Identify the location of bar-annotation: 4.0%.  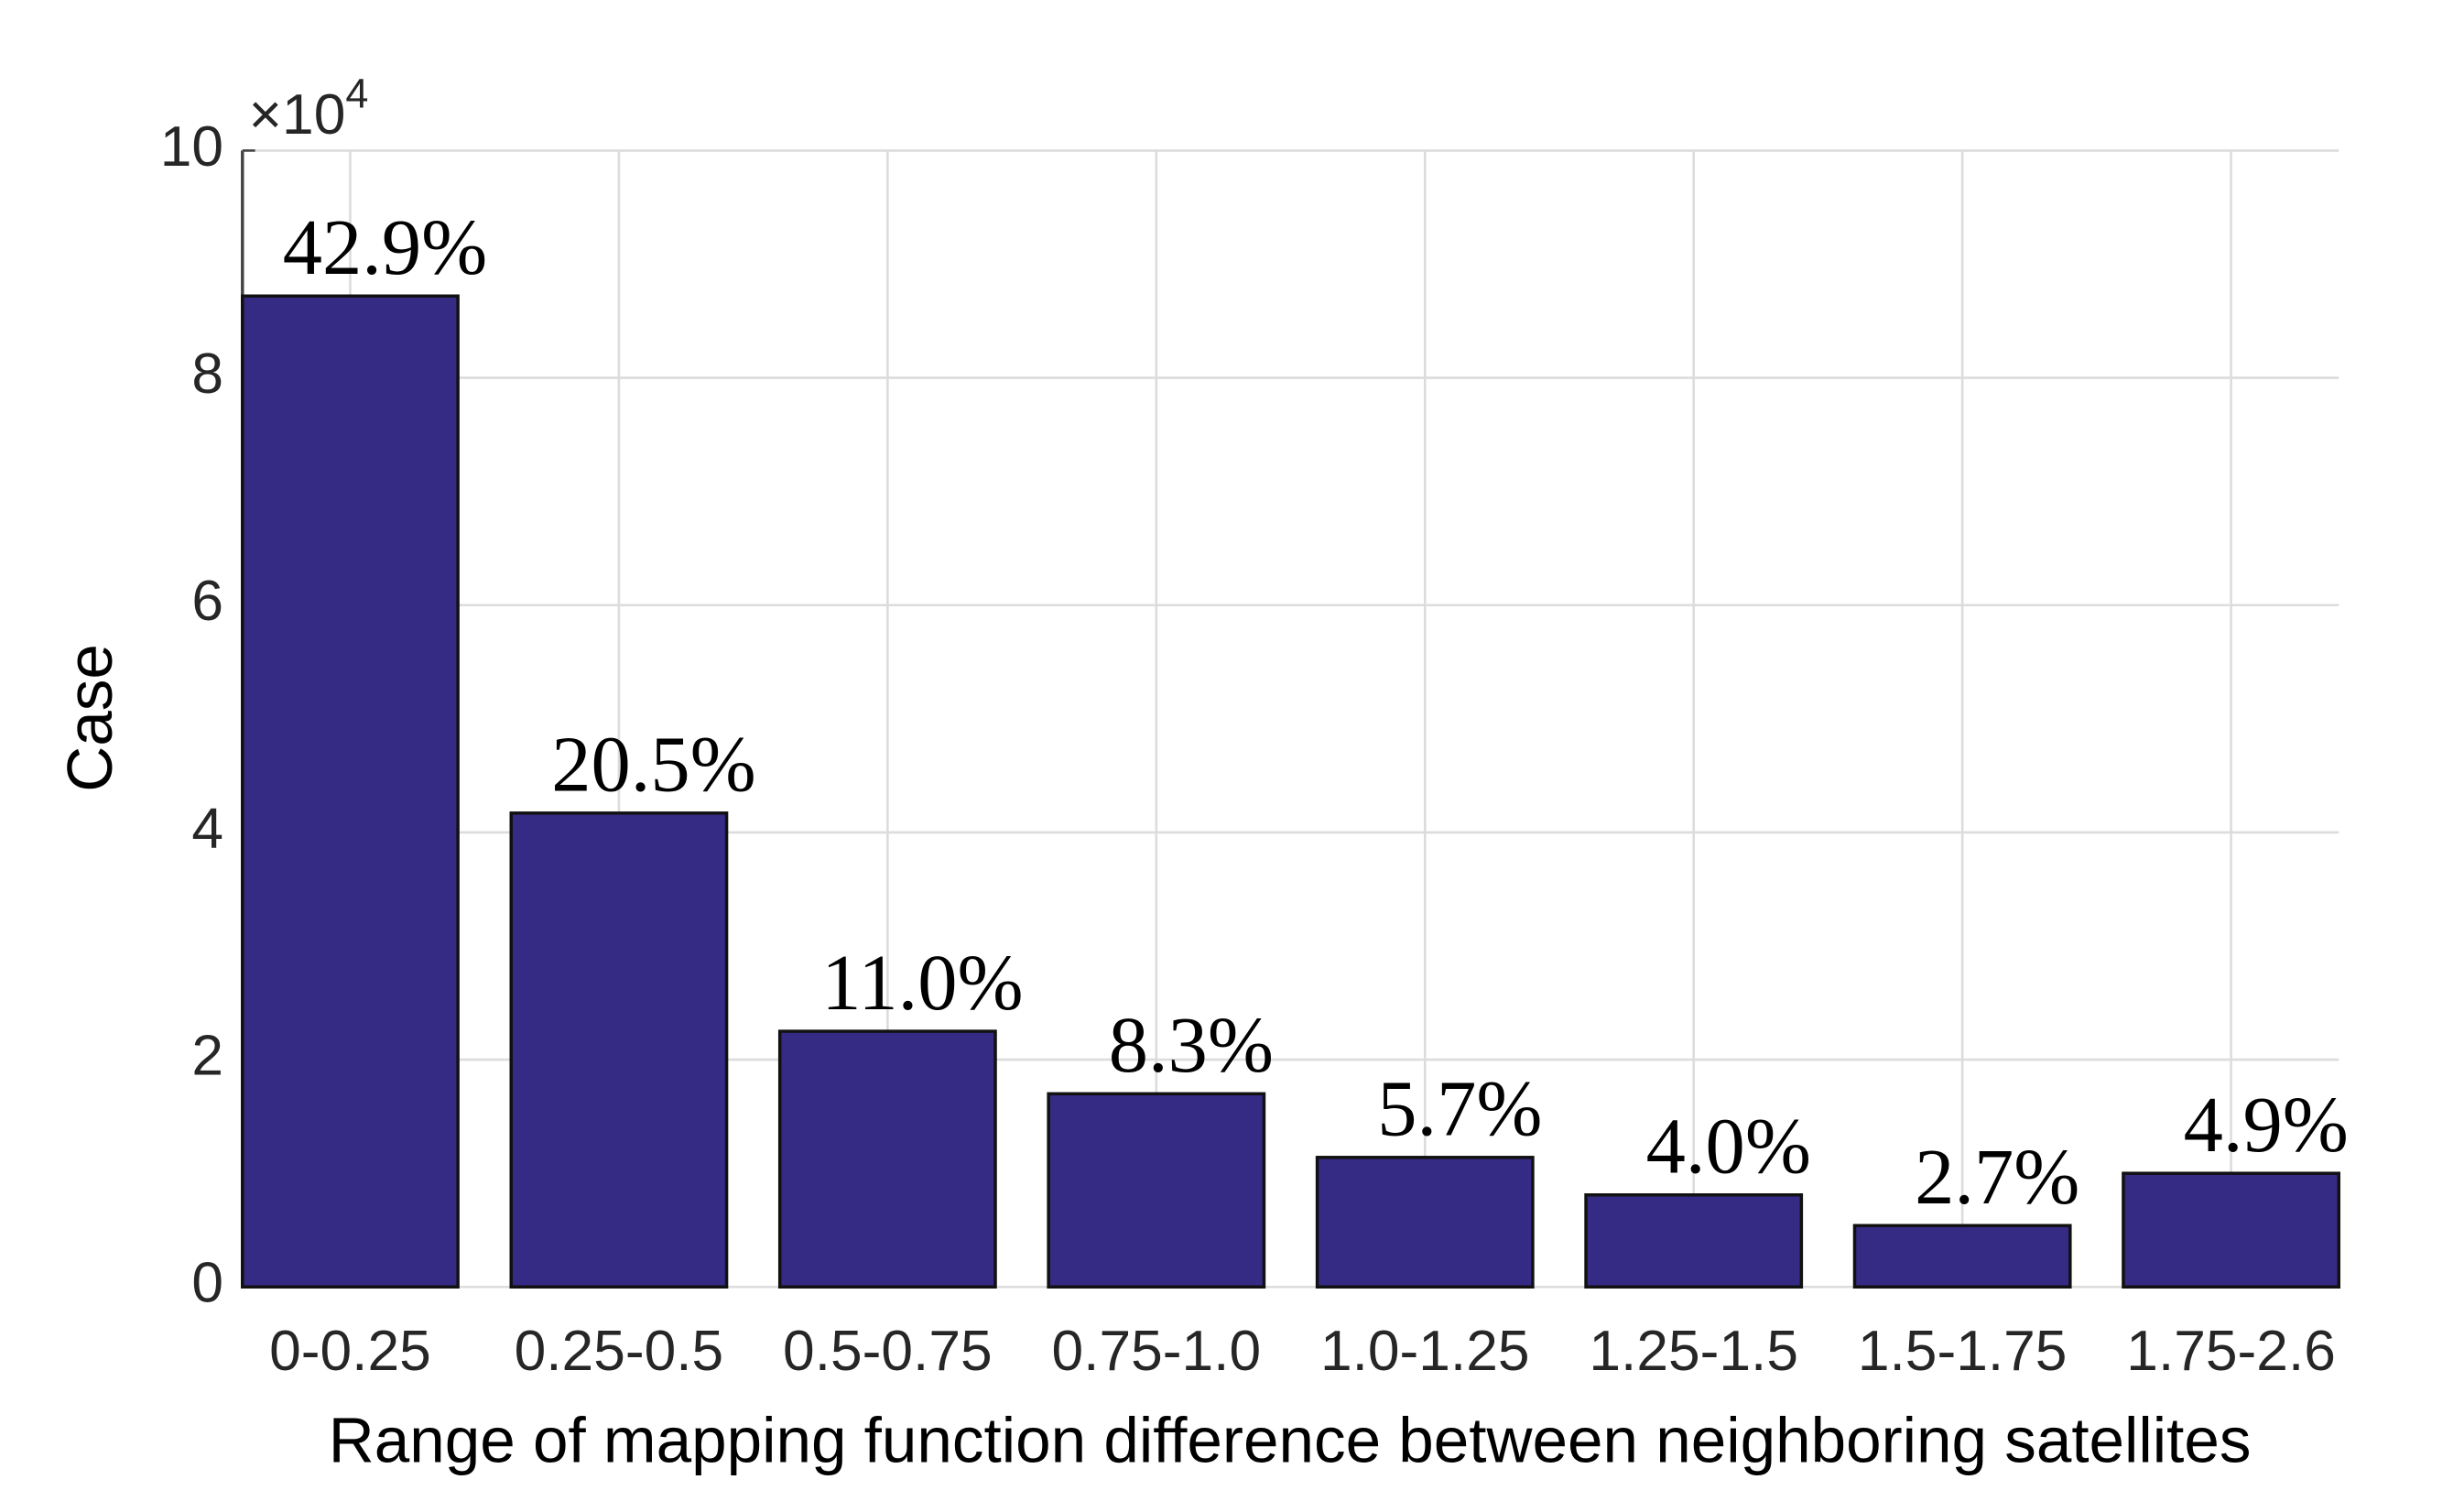
(1728, 1147).